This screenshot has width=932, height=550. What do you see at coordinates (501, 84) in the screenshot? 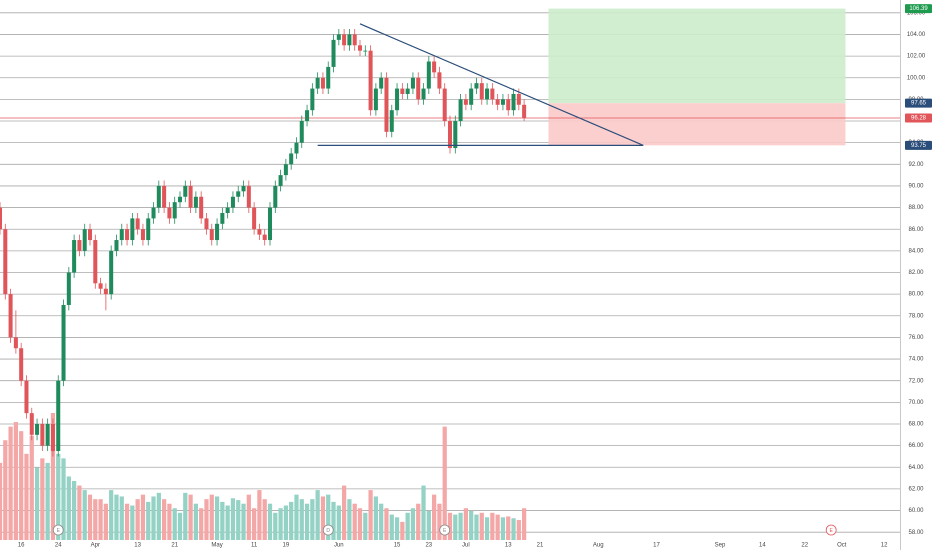
I see `trendline` at bounding box center [501, 84].